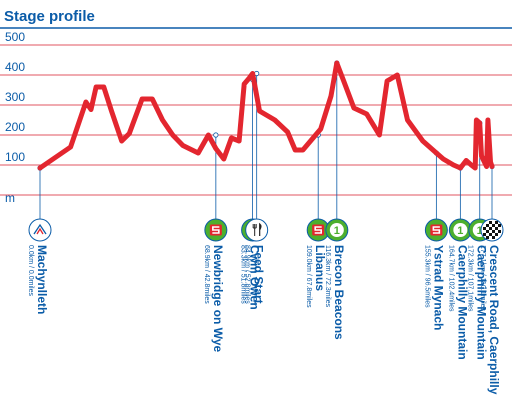 This screenshot has height=404, width=512. I want to click on start-flag-icon, so click(40, 230).